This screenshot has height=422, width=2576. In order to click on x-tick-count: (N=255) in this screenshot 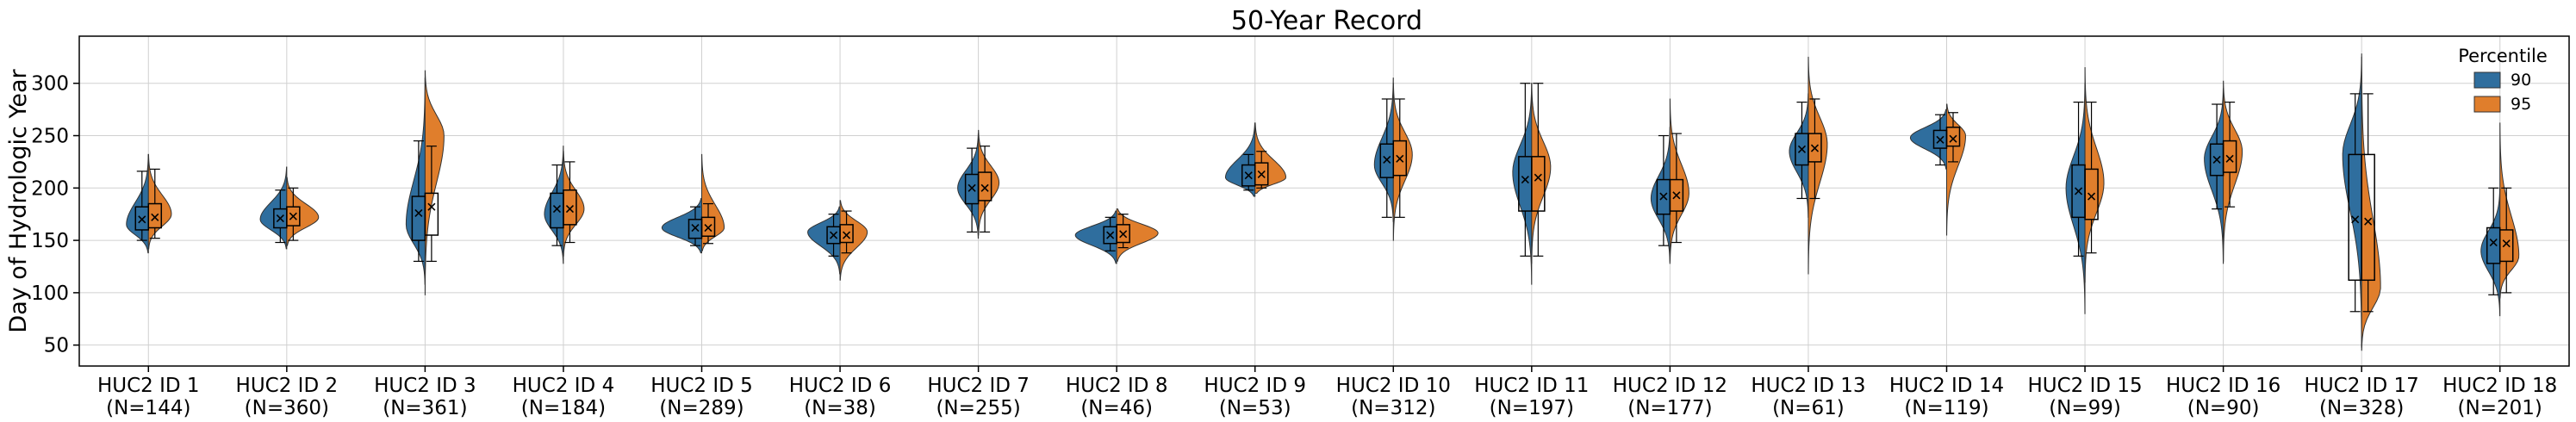, I will do `click(978, 408)`.